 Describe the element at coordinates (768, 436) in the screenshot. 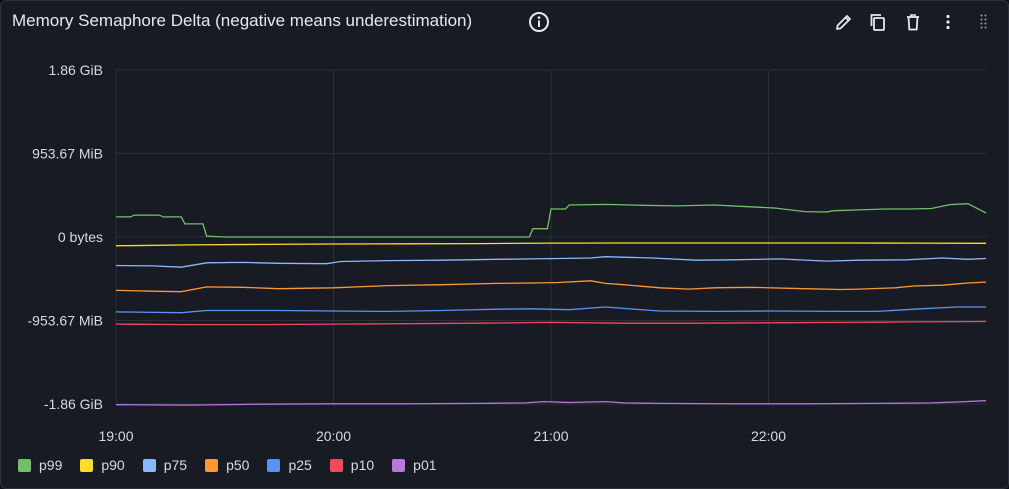

I see `x-tick-label: 22:00` at that location.